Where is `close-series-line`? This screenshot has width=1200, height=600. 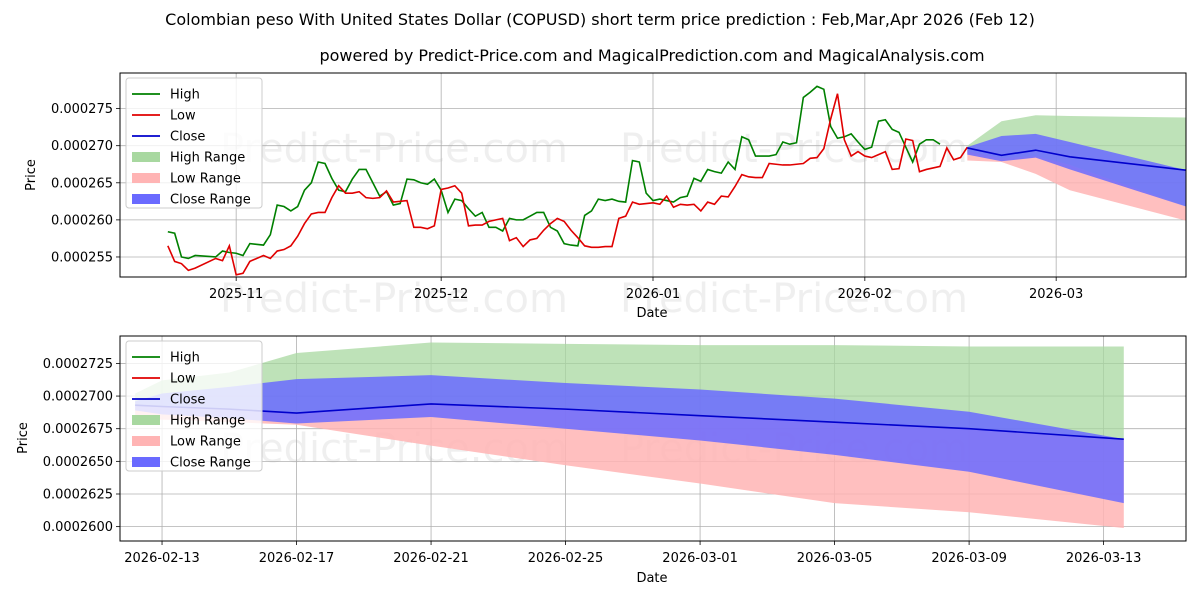 close-series-line is located at coordinates (1077, 159).